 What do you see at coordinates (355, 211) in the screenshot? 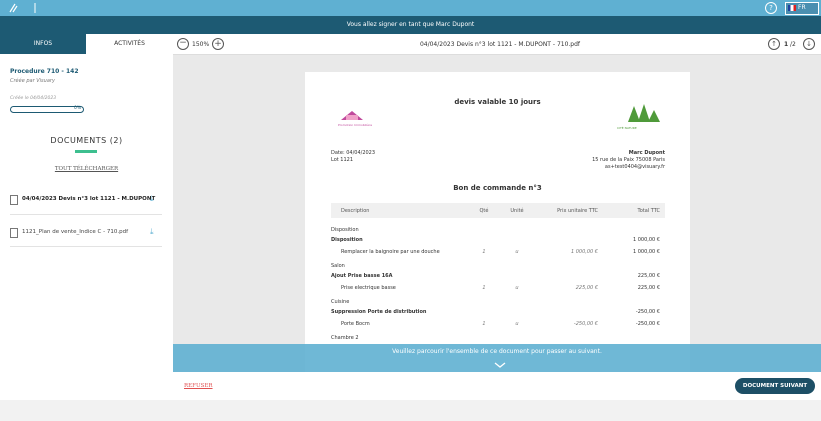
I see `cell: Description` at bounding box center [355, 211].